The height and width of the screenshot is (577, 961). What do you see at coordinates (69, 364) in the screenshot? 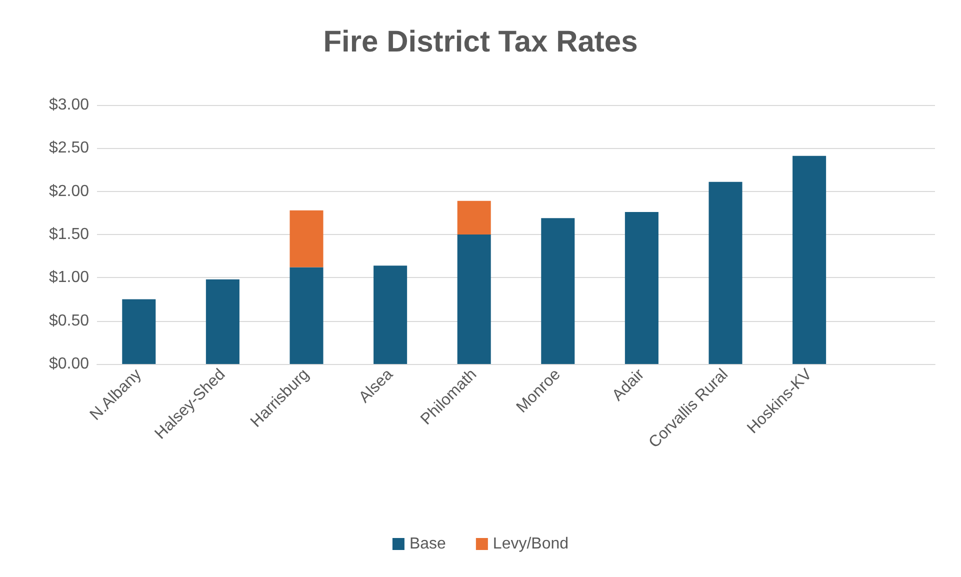
I see `y-tick-label: $0.00` at bounding box center [69, 364].